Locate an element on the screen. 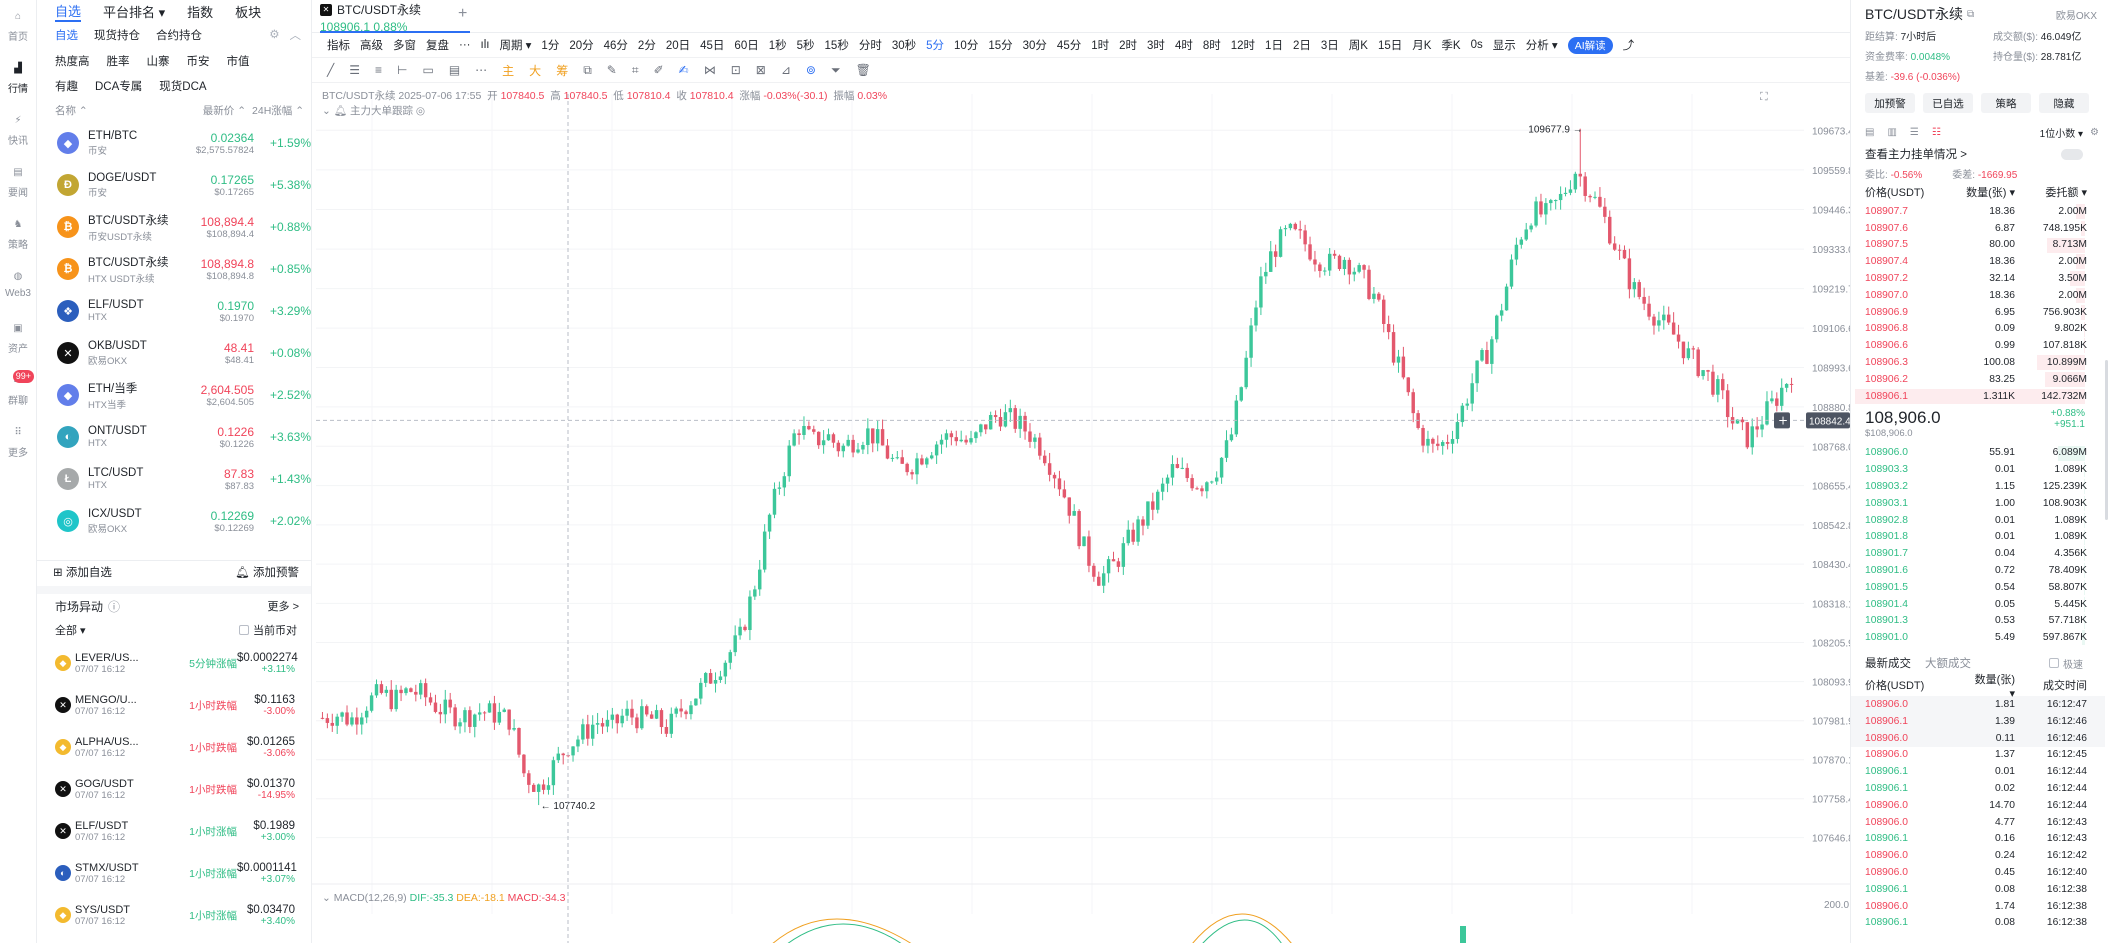 This screenshot has height=943, width=2119. action-button-0: 加预警 is located at coordinates (1890, 103).